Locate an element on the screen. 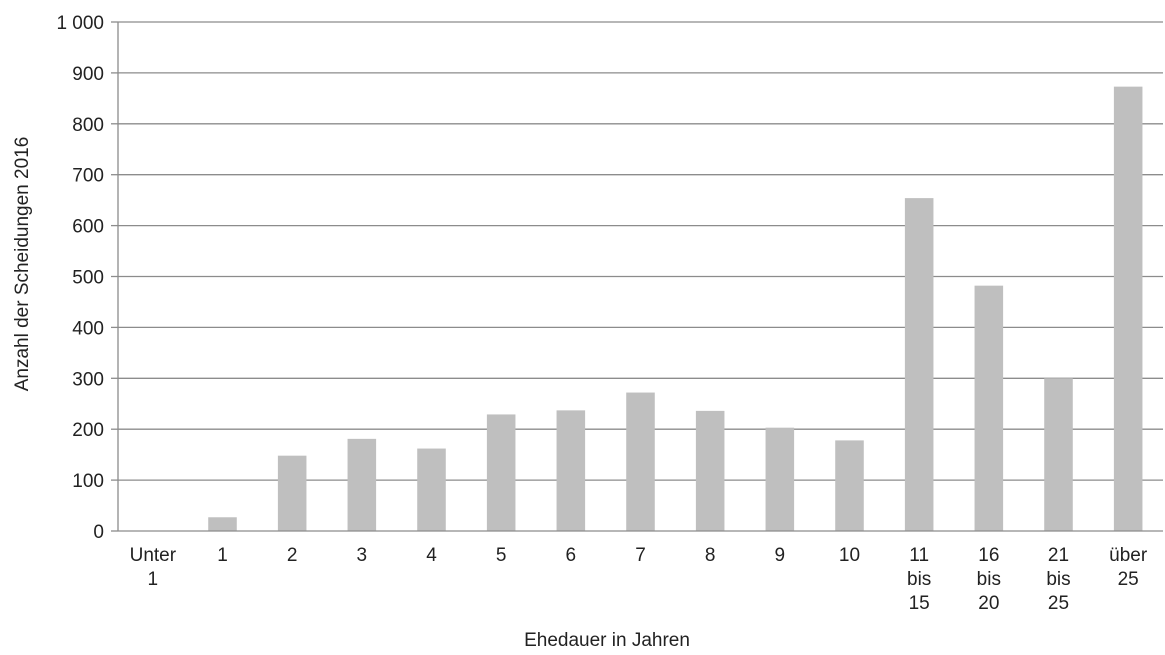 This screenshot has width=1165, height=655. y-tick-label: 600 is located at coordinates (88, 227).